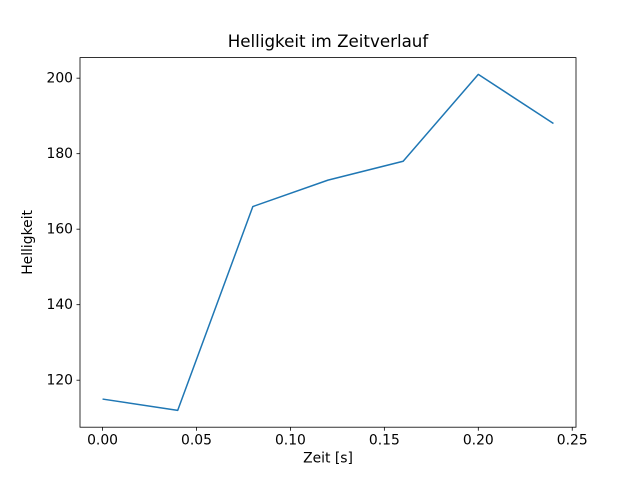  Describe the element at coordinates (572, 441) in the screenshot. I see `x-tick-label: 0.25` at that location.